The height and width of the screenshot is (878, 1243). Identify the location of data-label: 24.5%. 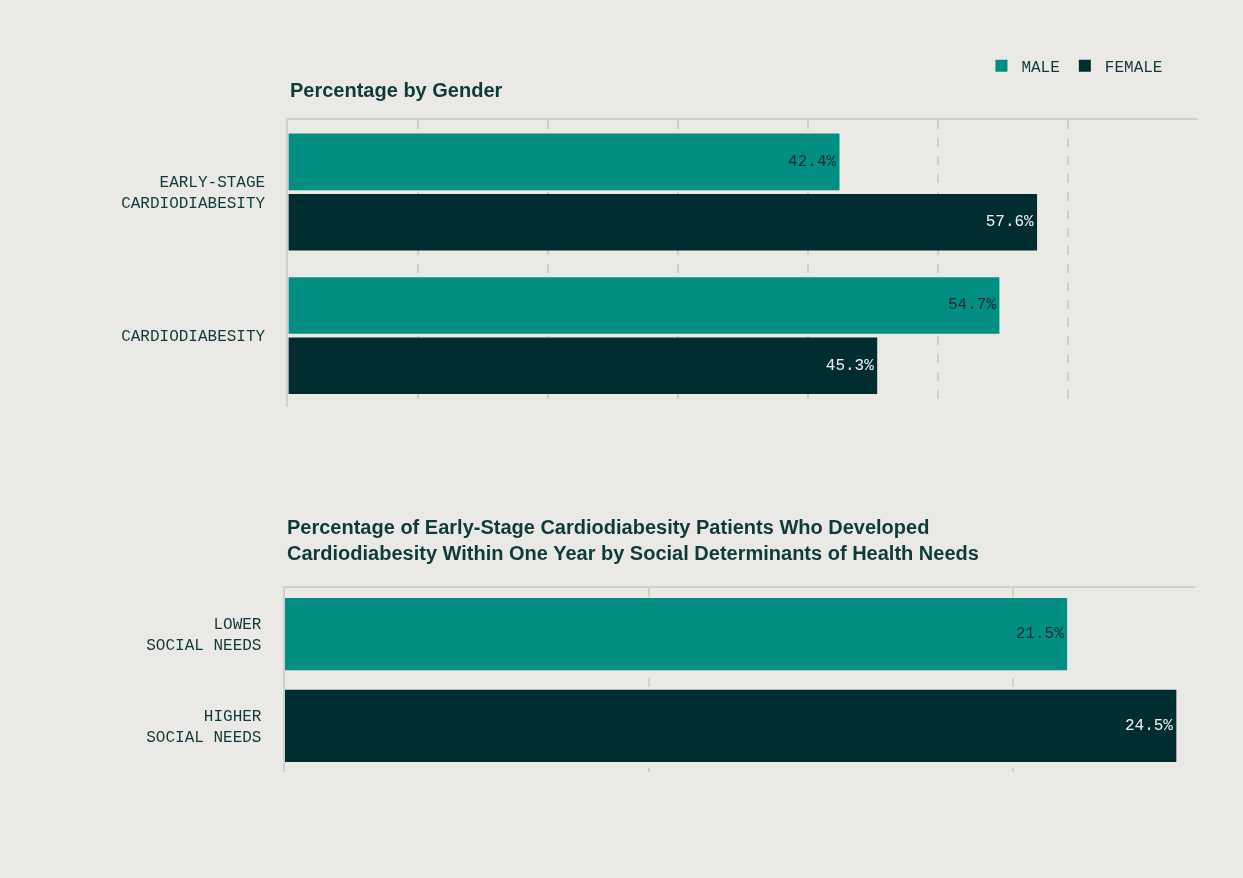
(1149, 725).